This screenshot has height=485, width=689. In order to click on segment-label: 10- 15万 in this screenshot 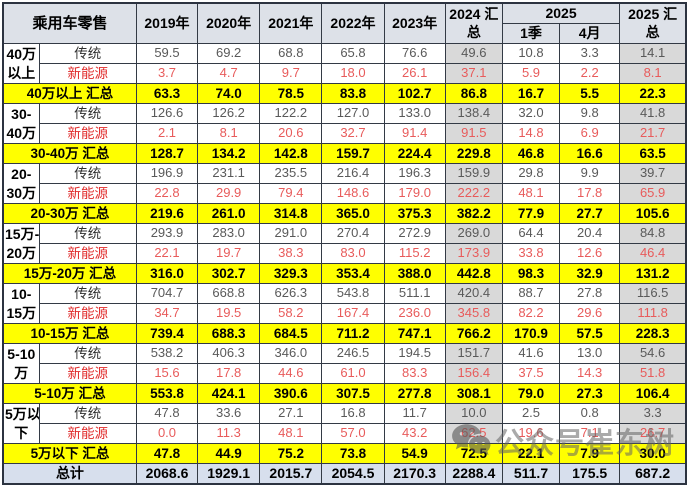, I will do `click(21, 303)`.